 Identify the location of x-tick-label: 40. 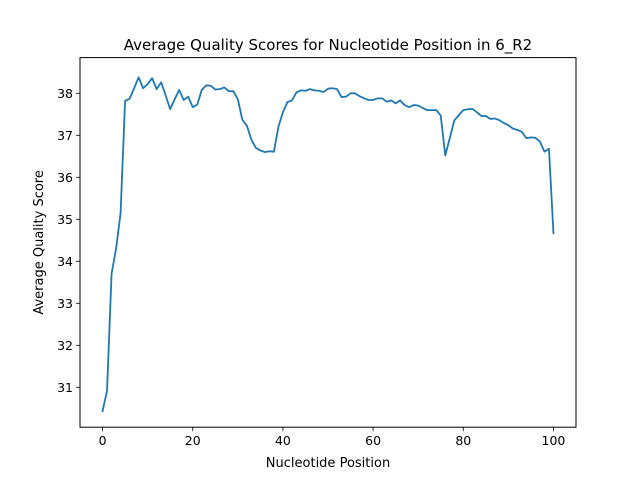
(283, 440).